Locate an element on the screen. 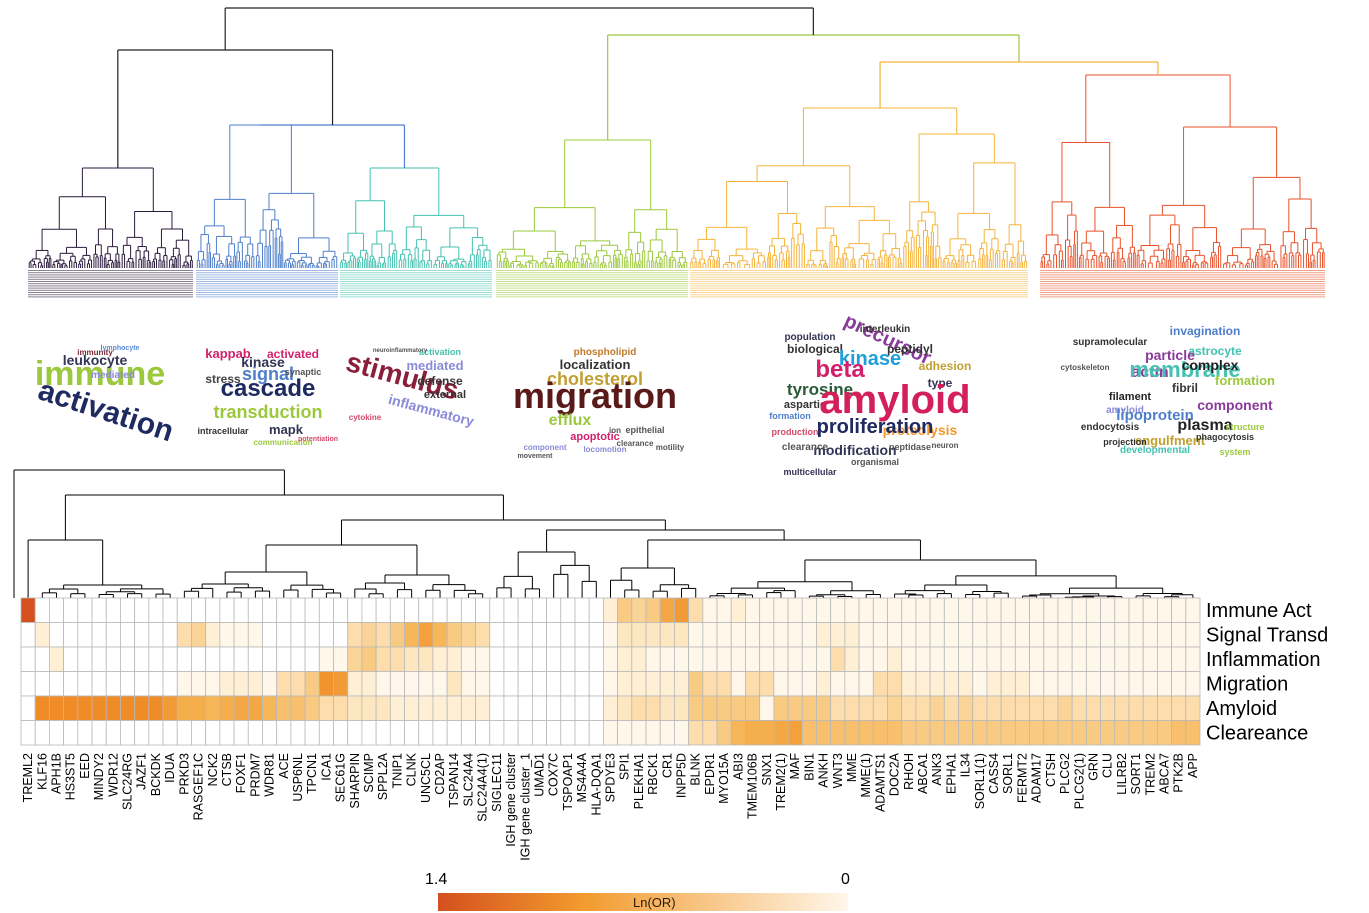  heatmap-row-label: Migration is located at coordinates (1247, 685).